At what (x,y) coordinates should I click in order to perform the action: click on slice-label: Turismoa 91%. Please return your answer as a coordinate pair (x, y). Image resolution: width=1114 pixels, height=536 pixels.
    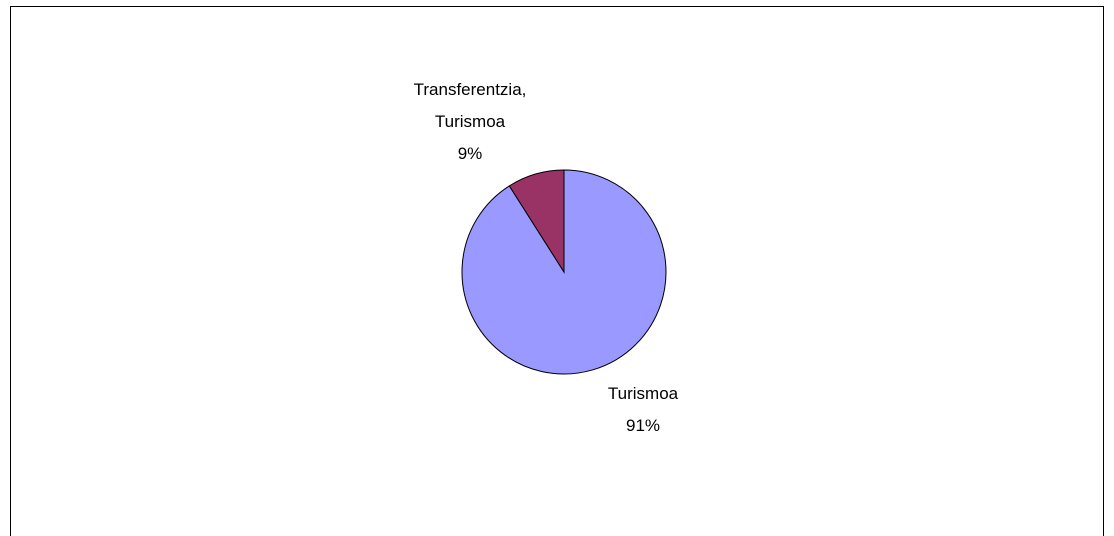
    Looking at the image, I should click on (643, 410).